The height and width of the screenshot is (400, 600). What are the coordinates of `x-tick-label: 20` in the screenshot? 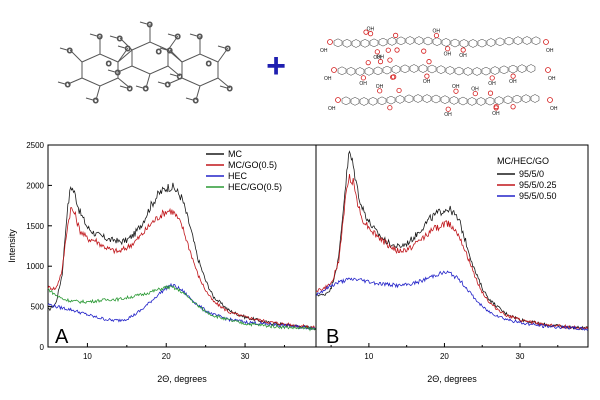 It's located at (166, 356).